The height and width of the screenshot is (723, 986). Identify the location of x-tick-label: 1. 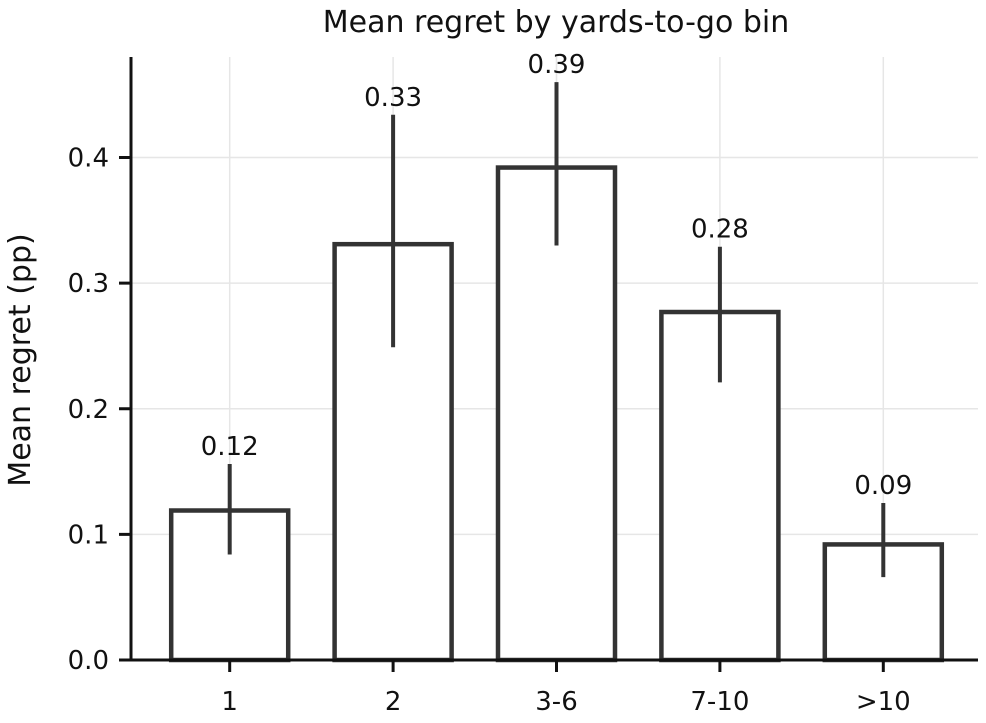
(229, 702).